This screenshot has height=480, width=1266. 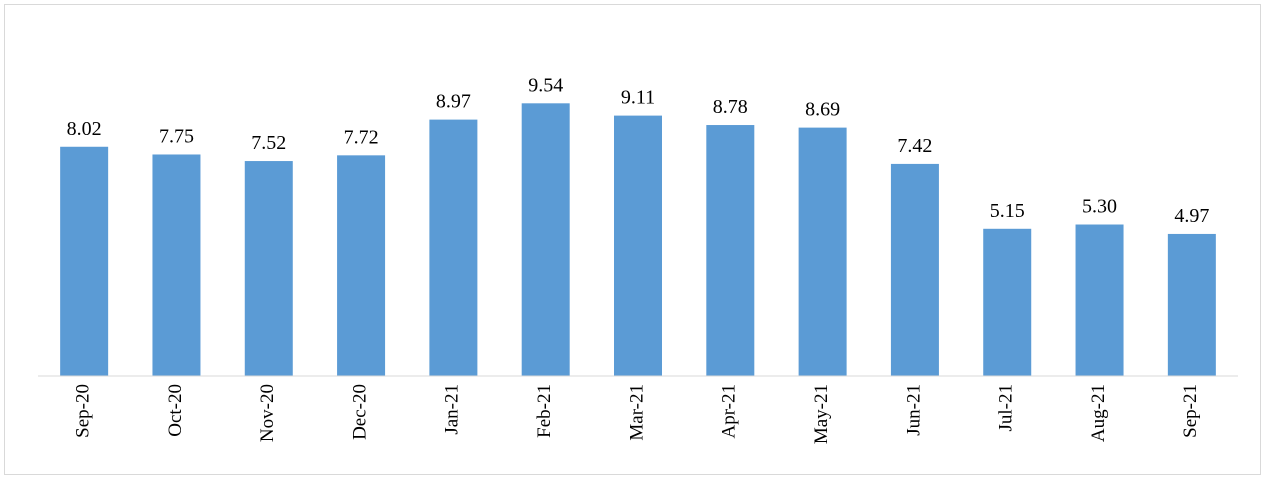 I want to click on x-tick-label: Sep-20, so click(x=83, y=411).